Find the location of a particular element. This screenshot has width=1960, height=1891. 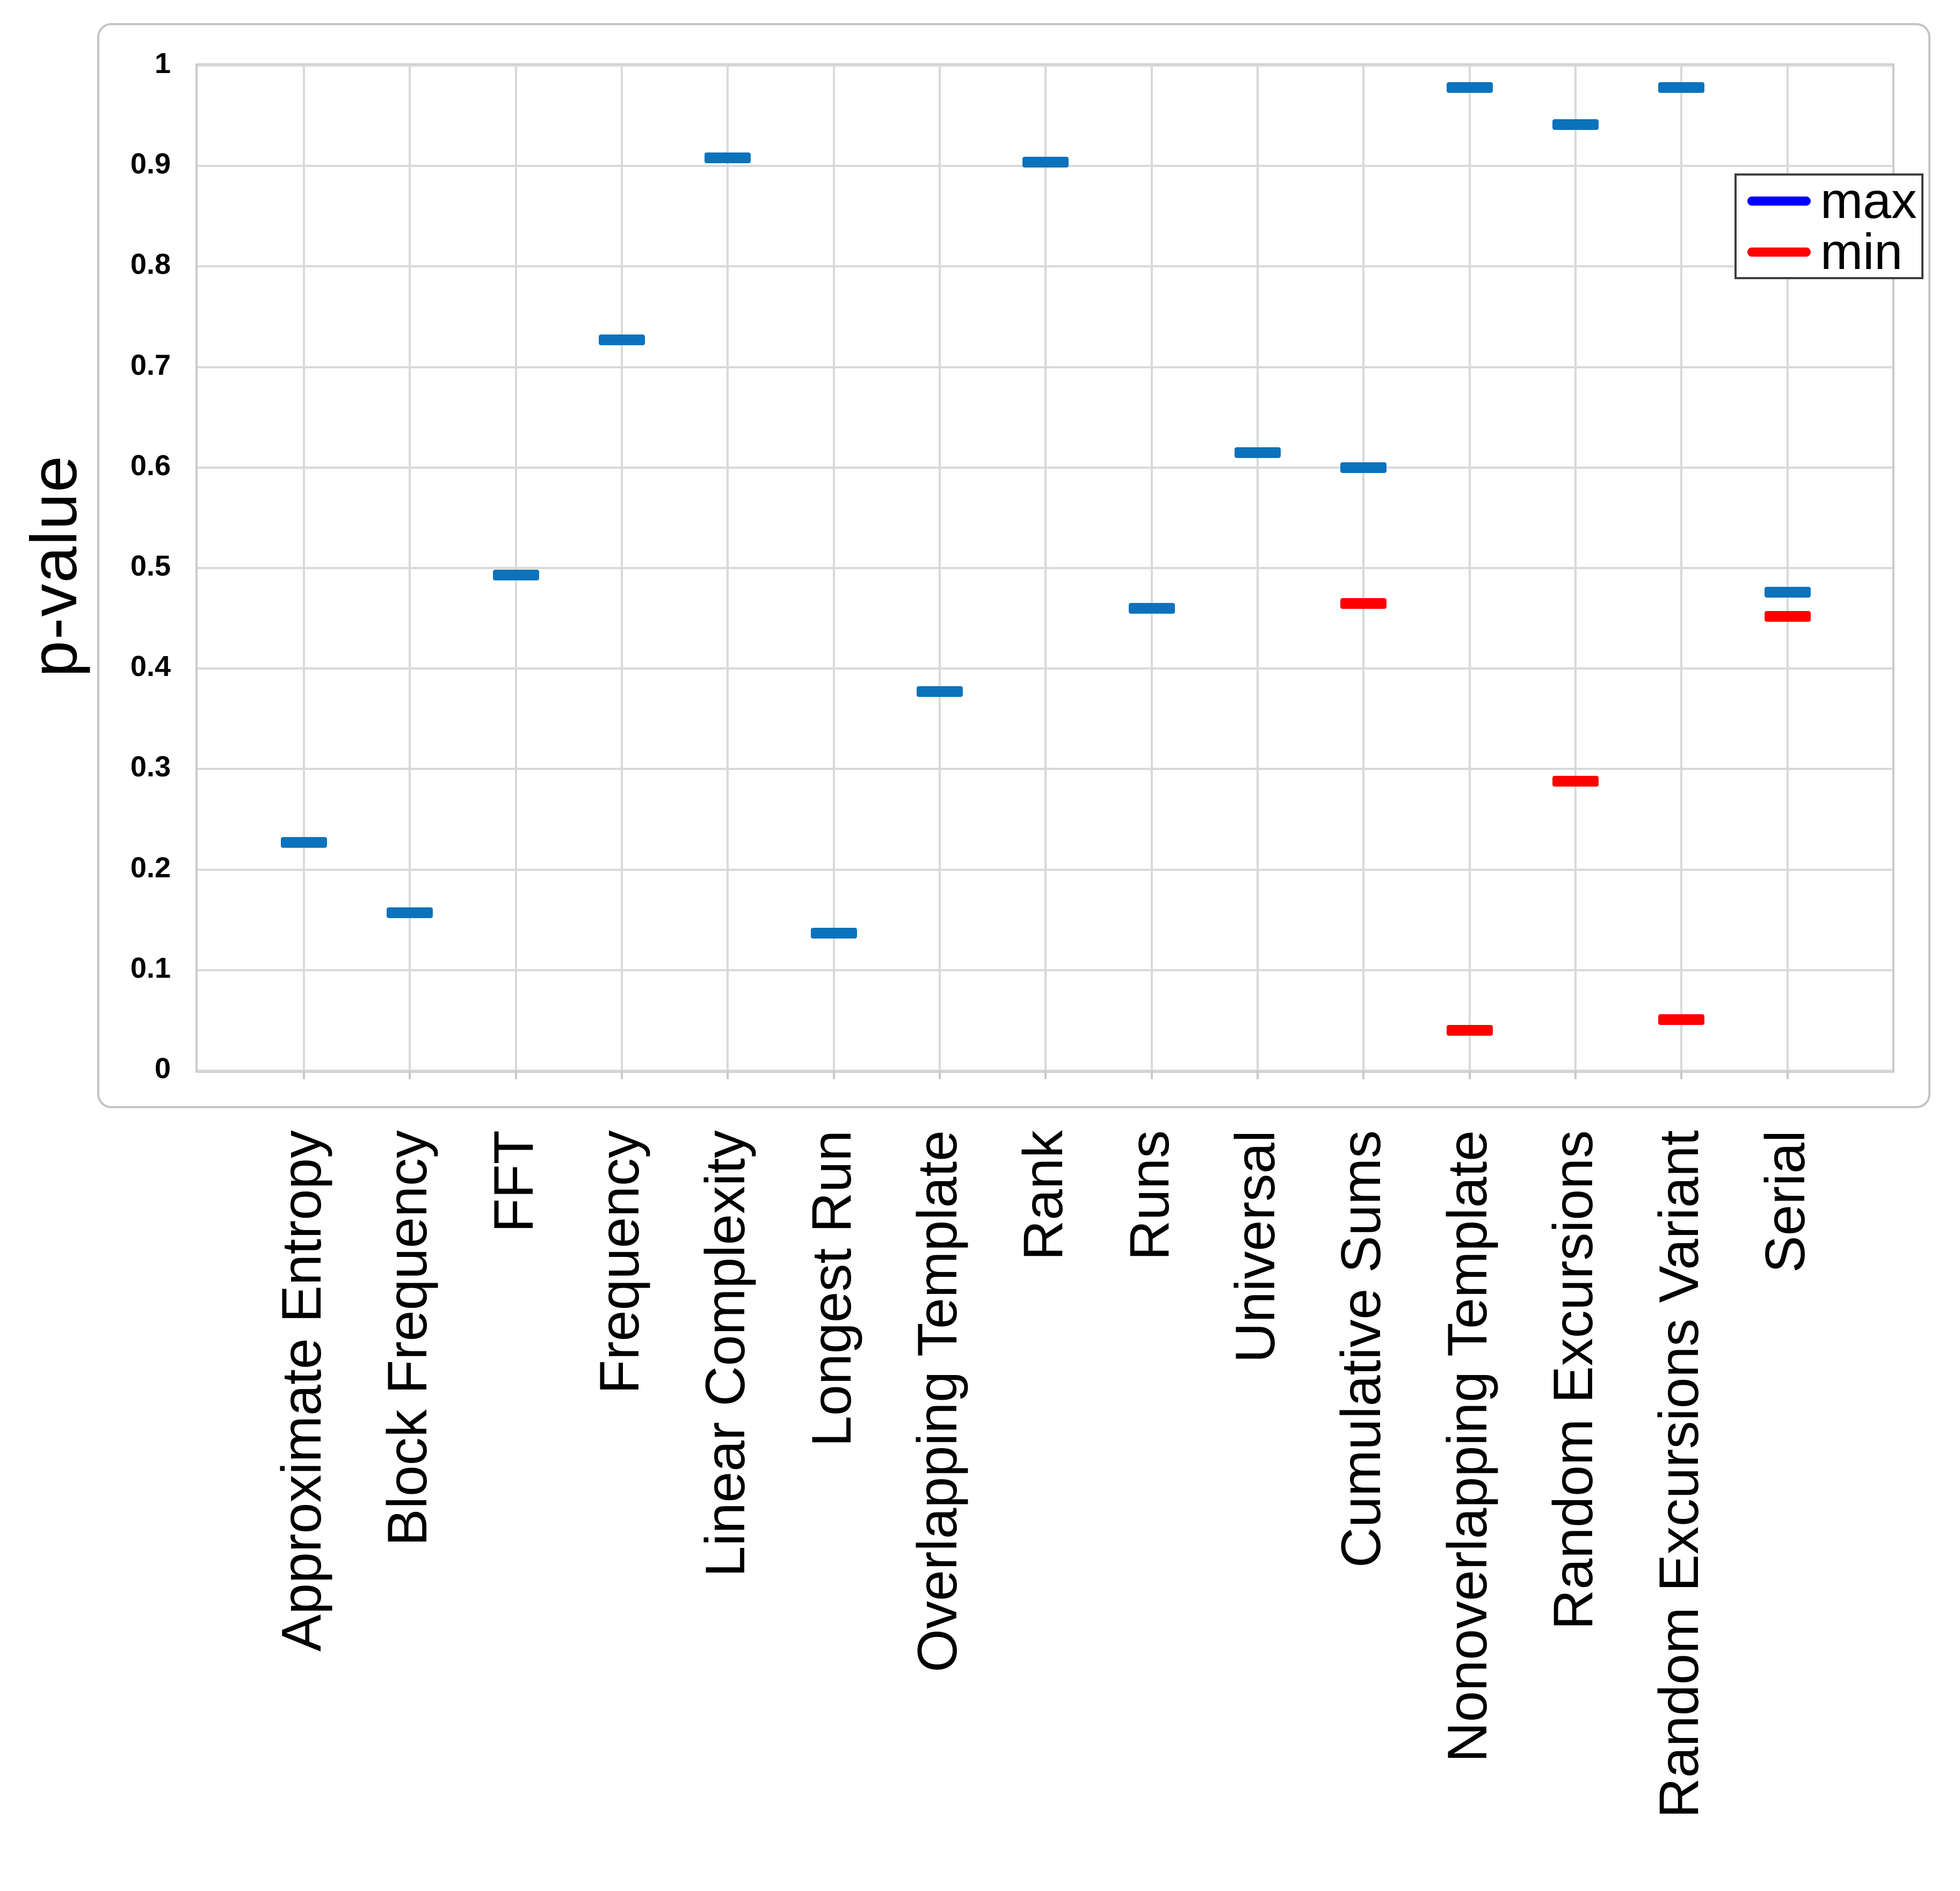

x-axis-label: FFT is located at coordinates (513, 1181).